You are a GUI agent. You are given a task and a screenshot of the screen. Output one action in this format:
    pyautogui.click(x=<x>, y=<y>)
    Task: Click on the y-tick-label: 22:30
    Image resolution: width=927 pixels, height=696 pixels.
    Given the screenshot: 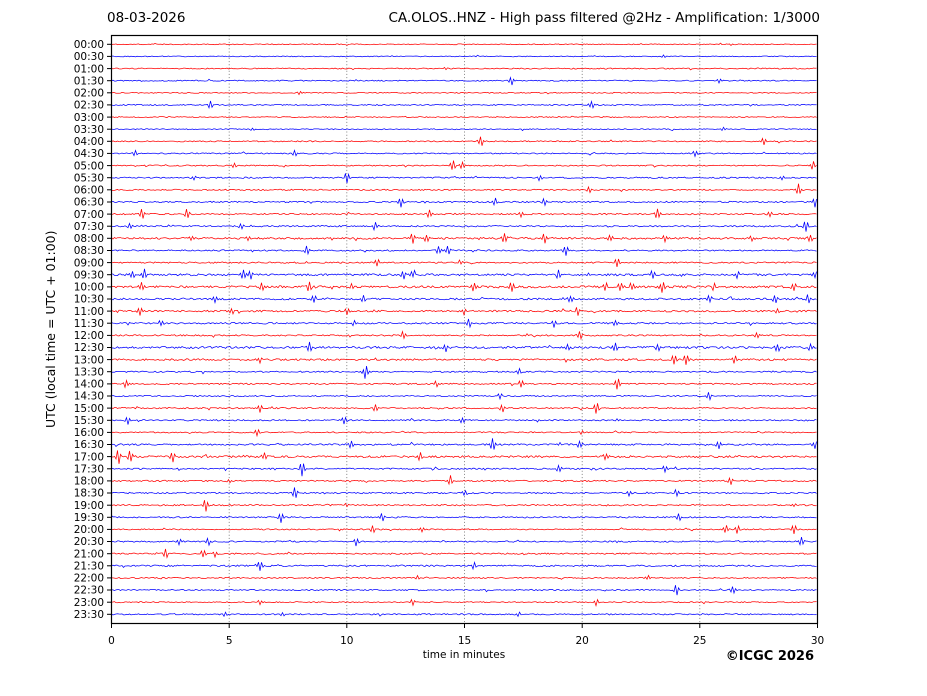 What is the action you would take?
    pyautogui.click(x=89, y=591)
    